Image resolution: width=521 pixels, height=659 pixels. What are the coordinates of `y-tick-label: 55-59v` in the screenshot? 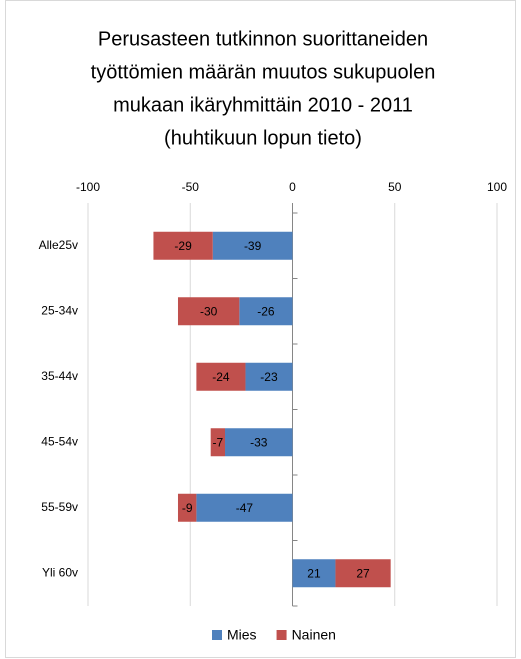 It's located at (59, 507).